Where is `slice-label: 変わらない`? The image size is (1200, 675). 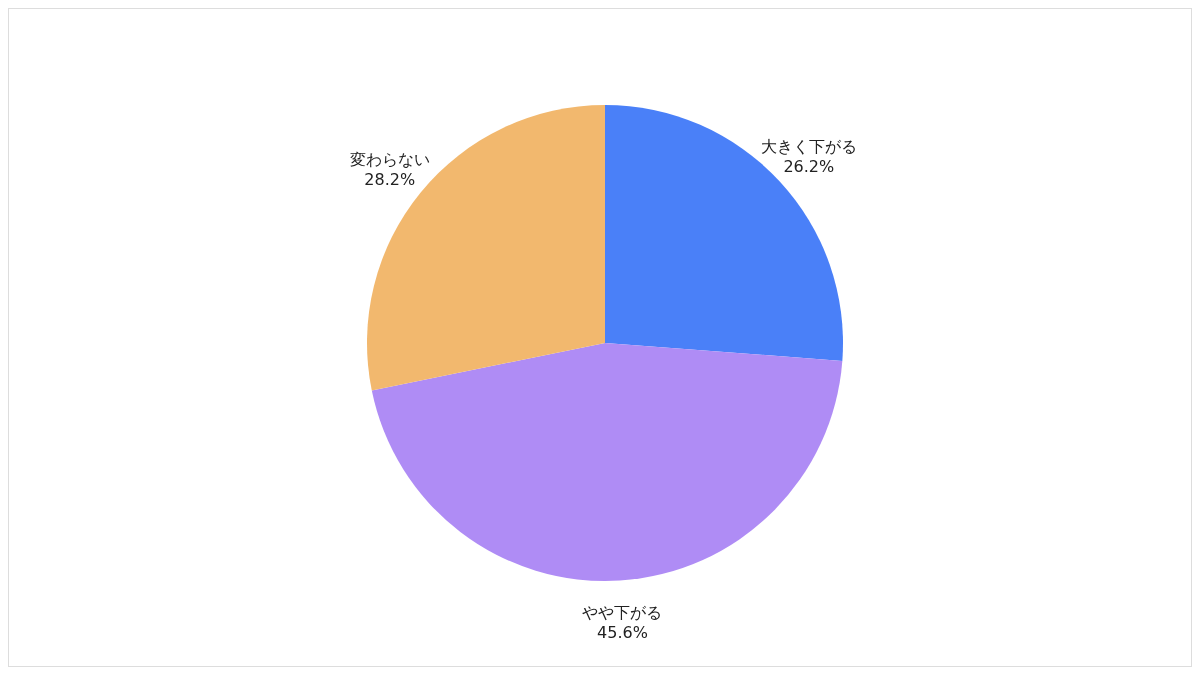
slice-label: 変わらない is located at coordinates (389, 160).